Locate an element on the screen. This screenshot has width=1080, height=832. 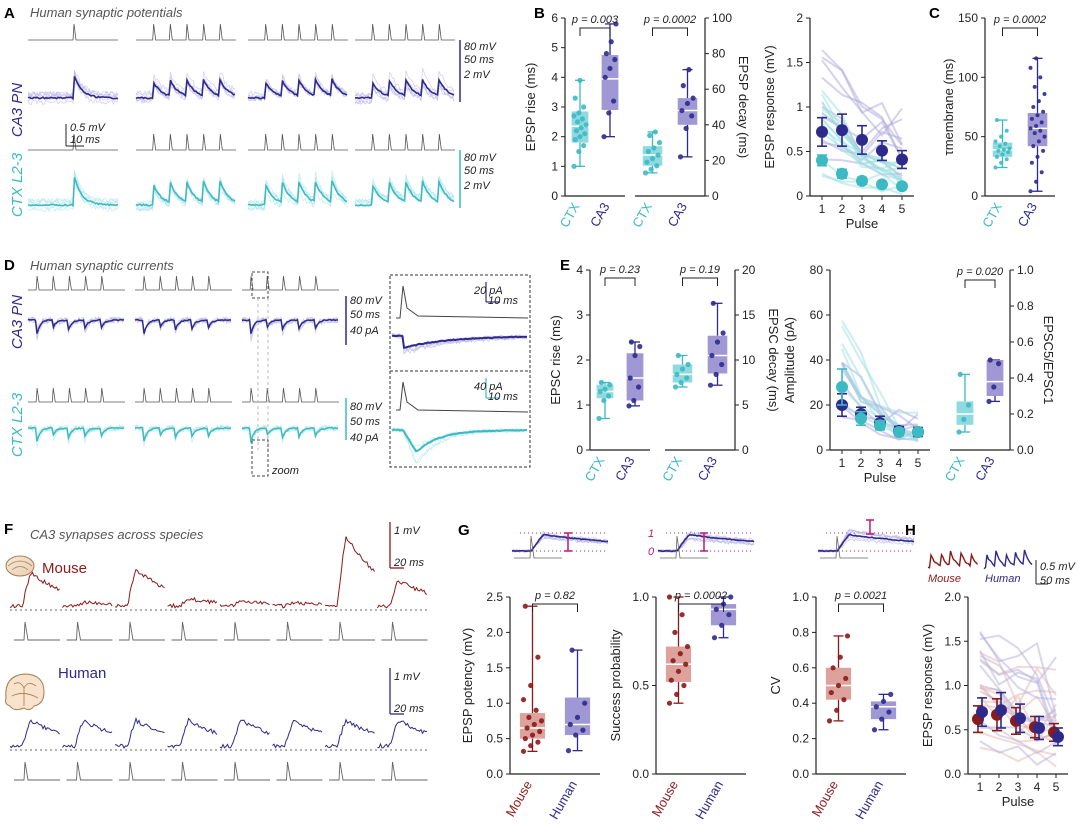
panel-label-E: E is located at coordinates (565, 265).